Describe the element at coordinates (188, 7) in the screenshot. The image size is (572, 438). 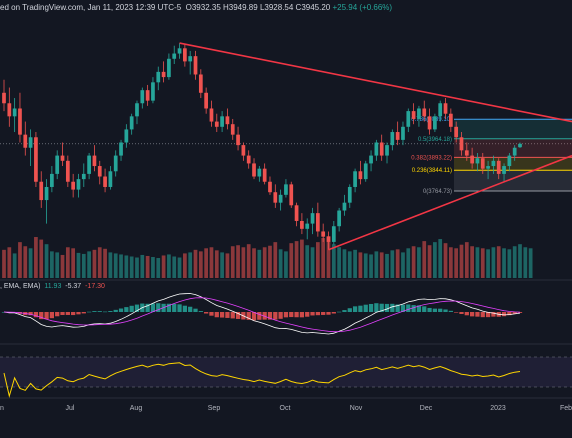
I see `open-label: O` at that location.